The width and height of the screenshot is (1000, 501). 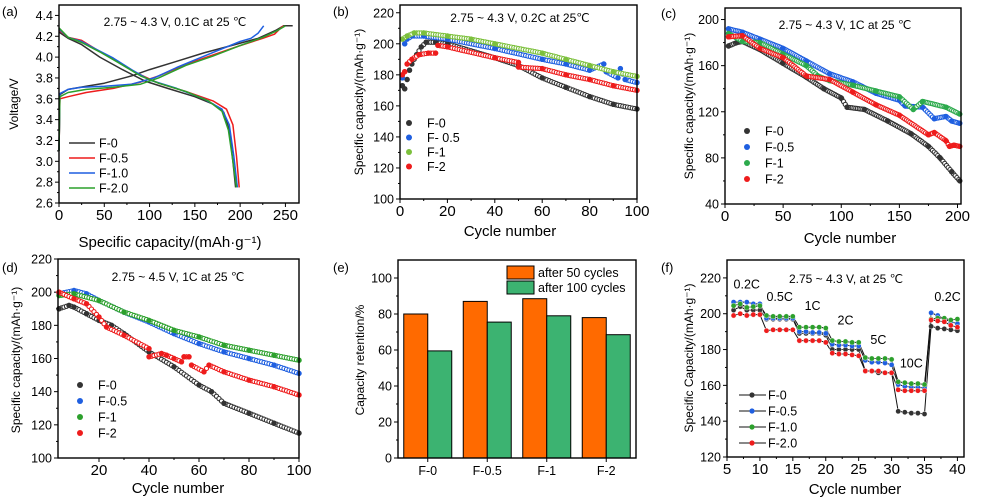 What do you see at coordinates (727, 469) in the screenshot?
I see `x-tick-label: 5` at bounding box center [727, 469].